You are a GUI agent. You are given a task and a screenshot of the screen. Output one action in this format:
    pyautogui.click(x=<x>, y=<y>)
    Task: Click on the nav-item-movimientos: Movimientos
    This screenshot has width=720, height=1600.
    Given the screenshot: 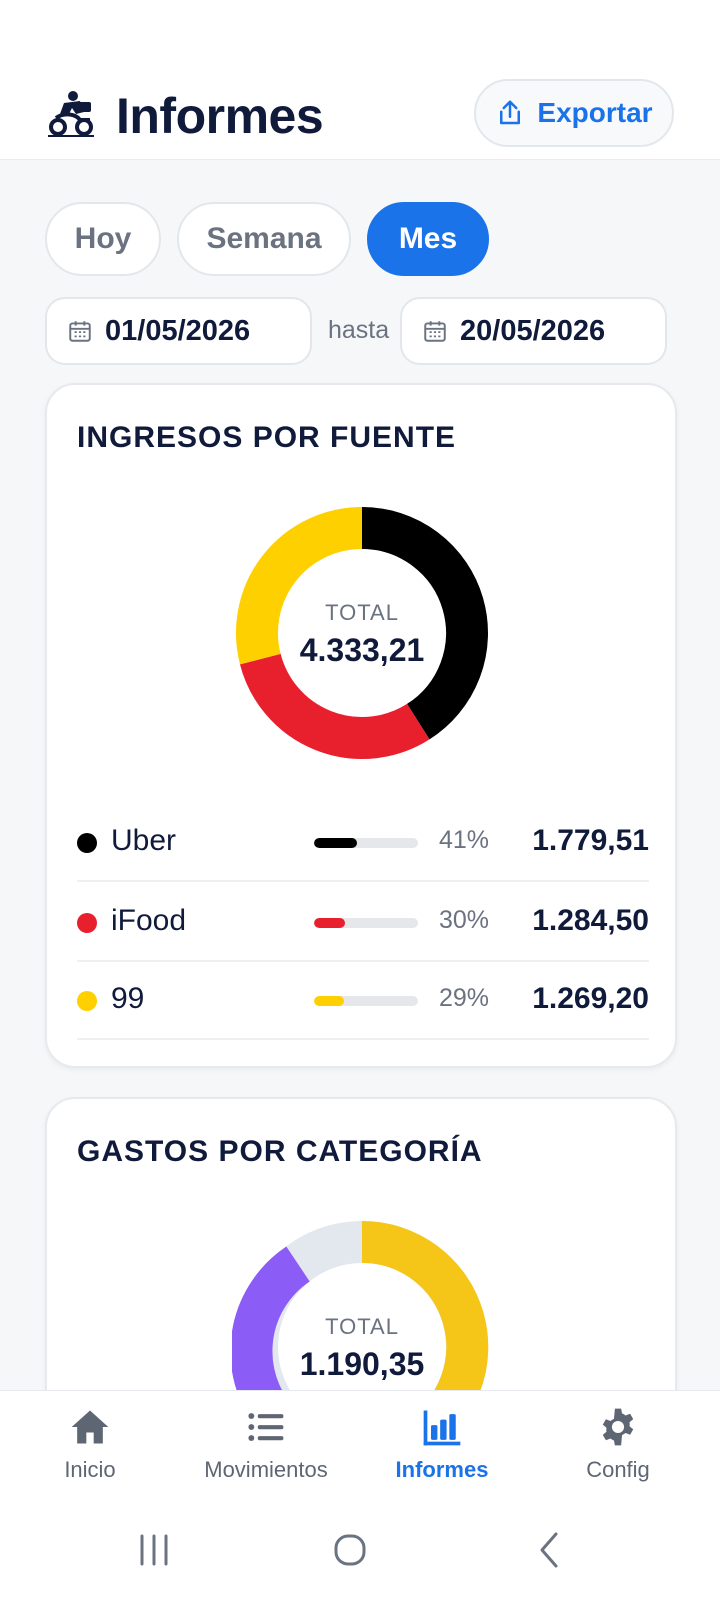 What is the action you would take?
    pyautogui.click(x=266, y=1444)
    